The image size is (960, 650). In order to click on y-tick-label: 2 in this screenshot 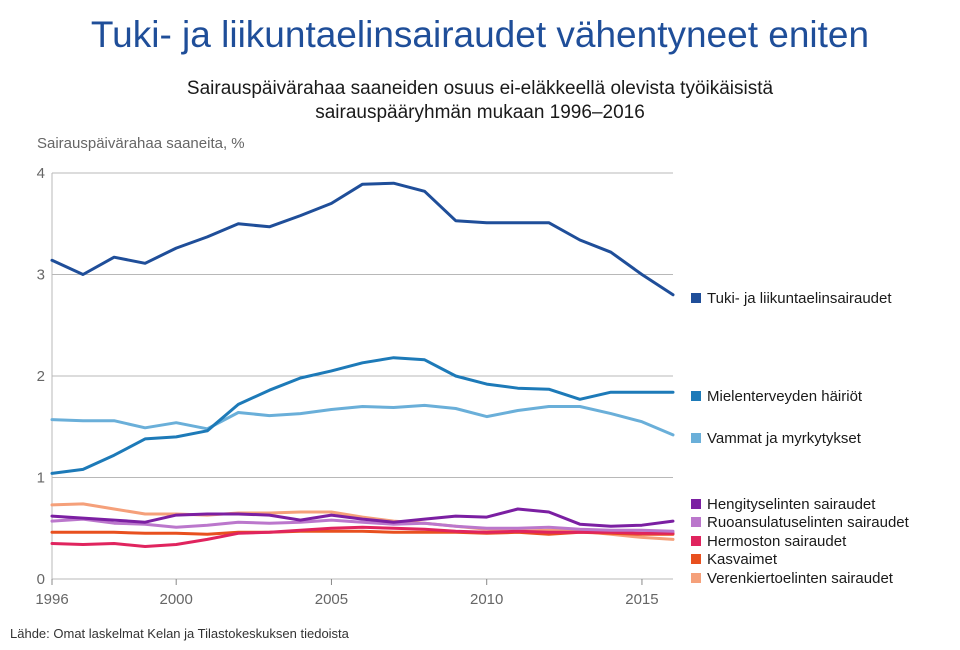, I will do `click(41, 376)`.